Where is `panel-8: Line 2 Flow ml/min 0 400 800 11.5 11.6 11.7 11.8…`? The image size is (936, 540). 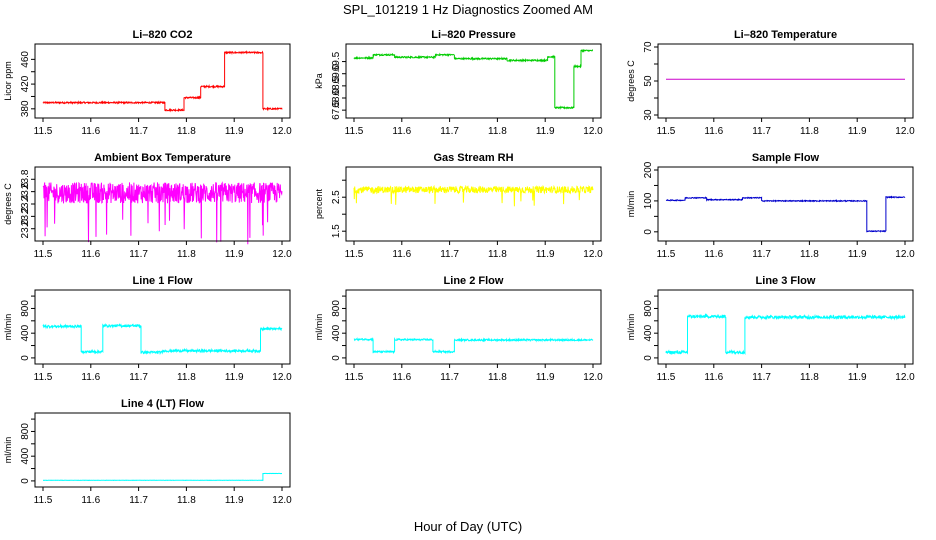
panel-8: Line 2 Flow ml/min 0 400 800 11.5 11.6 11.7 11.8… is located at coordinates (458, 329).